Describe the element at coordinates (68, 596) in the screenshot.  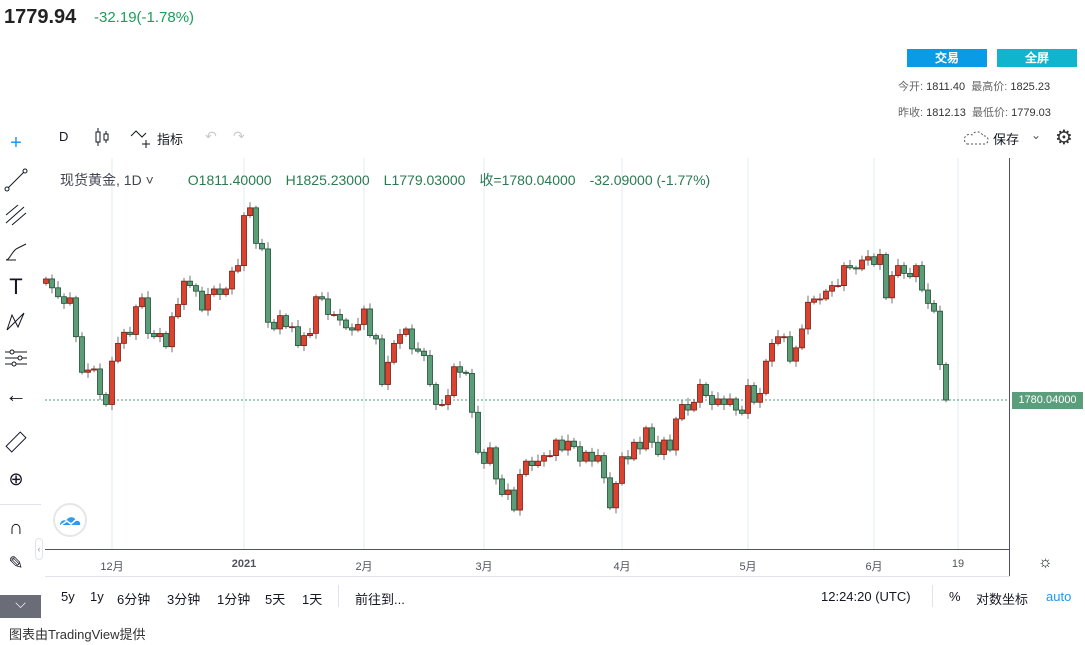
I see `range-5y: 5y` at that location.